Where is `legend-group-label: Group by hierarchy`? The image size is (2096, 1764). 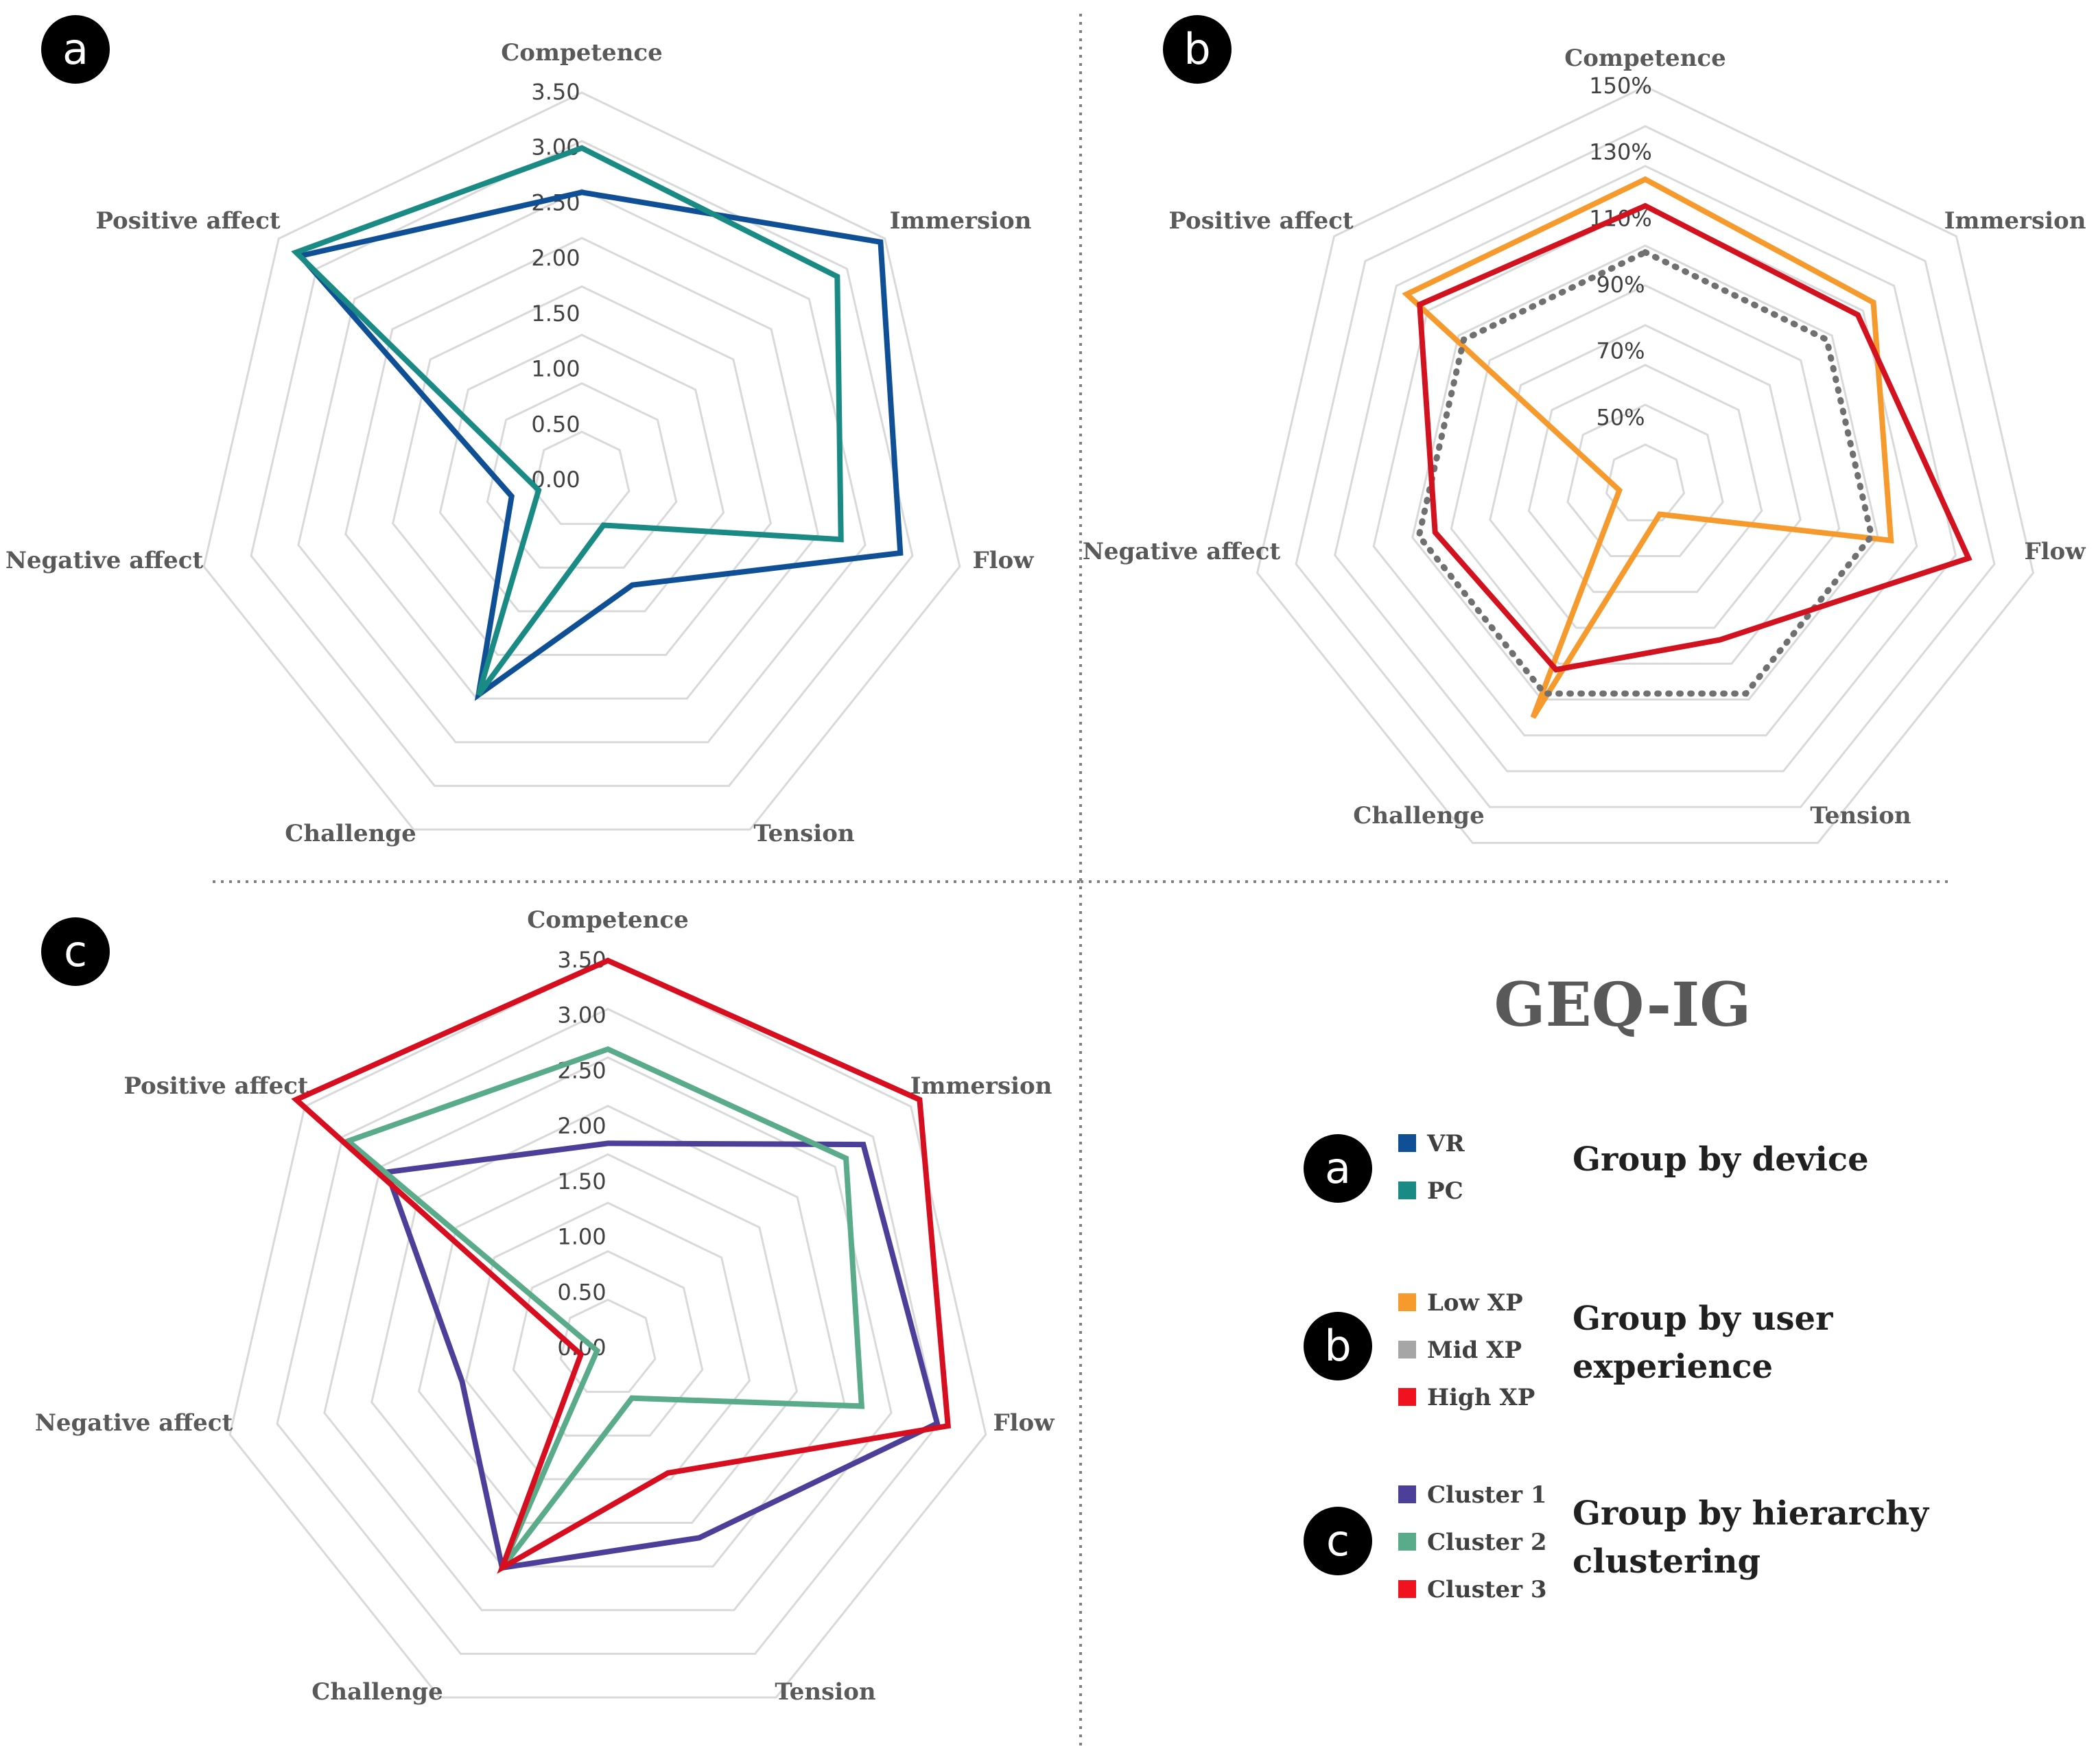
legend-group-label: Group by hierarchy is located at coordinates (1751, 1513).